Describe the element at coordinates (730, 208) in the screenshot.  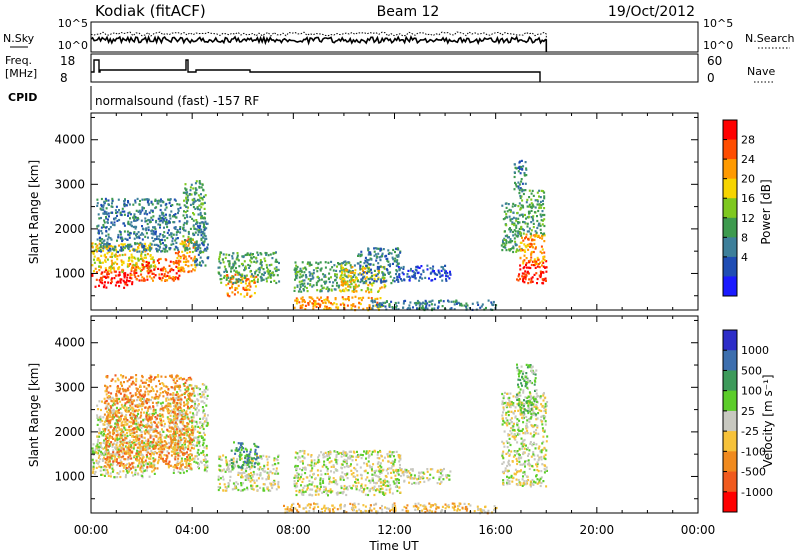
I see `colorbar-swatch` at that location.